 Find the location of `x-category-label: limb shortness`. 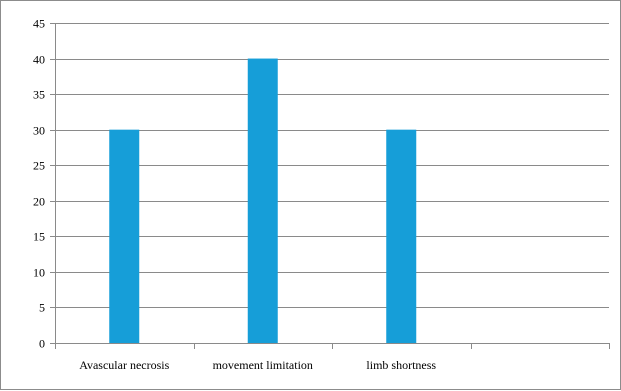

x-category-label: limb shortness is located at coordinates (401, 365).